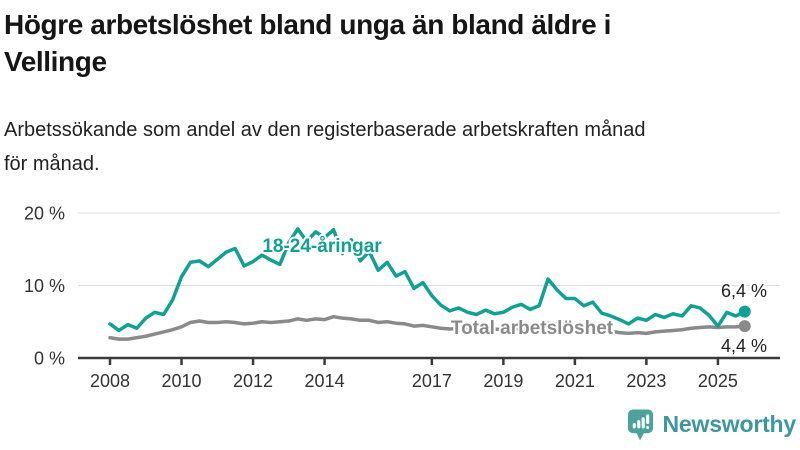 Image resolution: width=800 pixels, height=450 pixels. What do you see at coordinates (427, 327) in the screenshot?
I see `series-line-Total arbetslöshet` at bounding box center [427, 327].